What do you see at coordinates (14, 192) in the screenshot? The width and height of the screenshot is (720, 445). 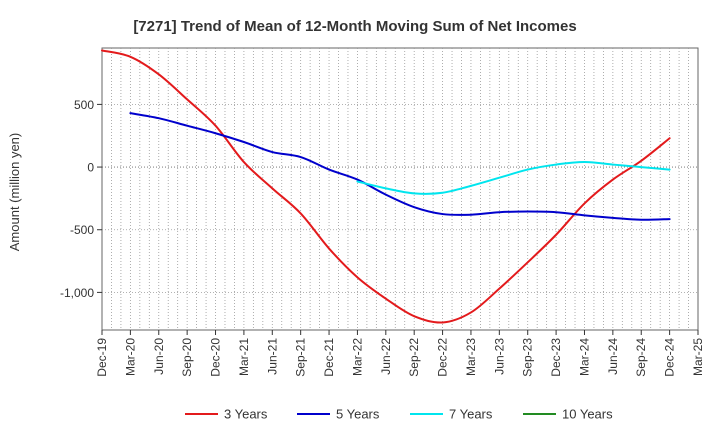 I see `y-axis-label: Amount (million yen)` at bounding box center [14, 192].